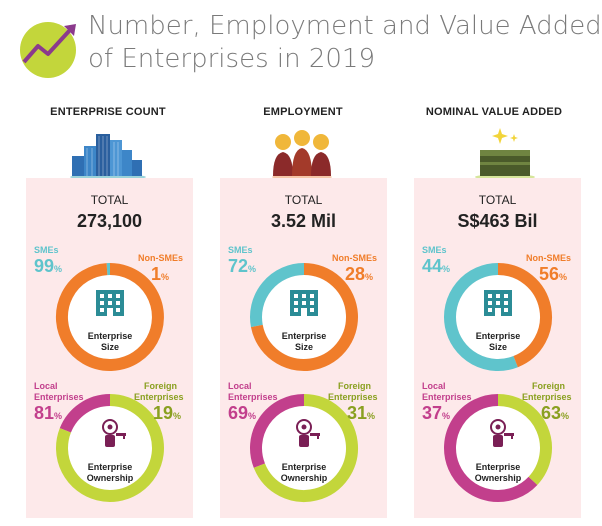 This screenshot has width=602, height=526. What do you see at coordinates (361, 413) in the screenshot?
I see `foreign-percent: 31%` at bounding box center [361, 413].